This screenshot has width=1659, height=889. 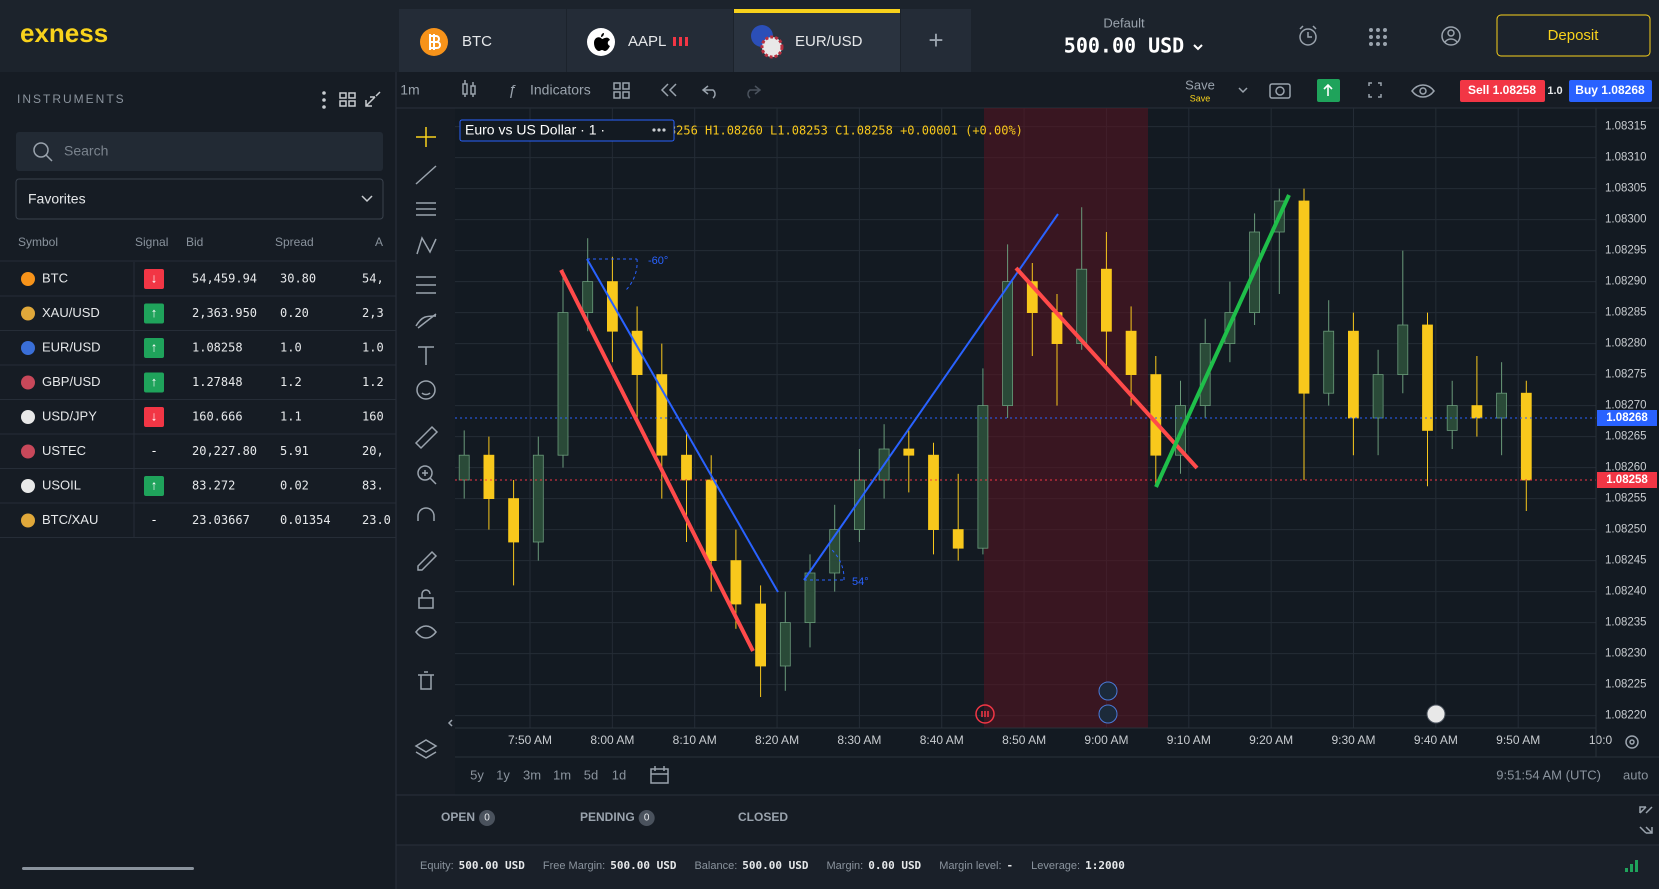 I want to click on buy-label: Buy 1.08268, so click(x=1610, y=90).